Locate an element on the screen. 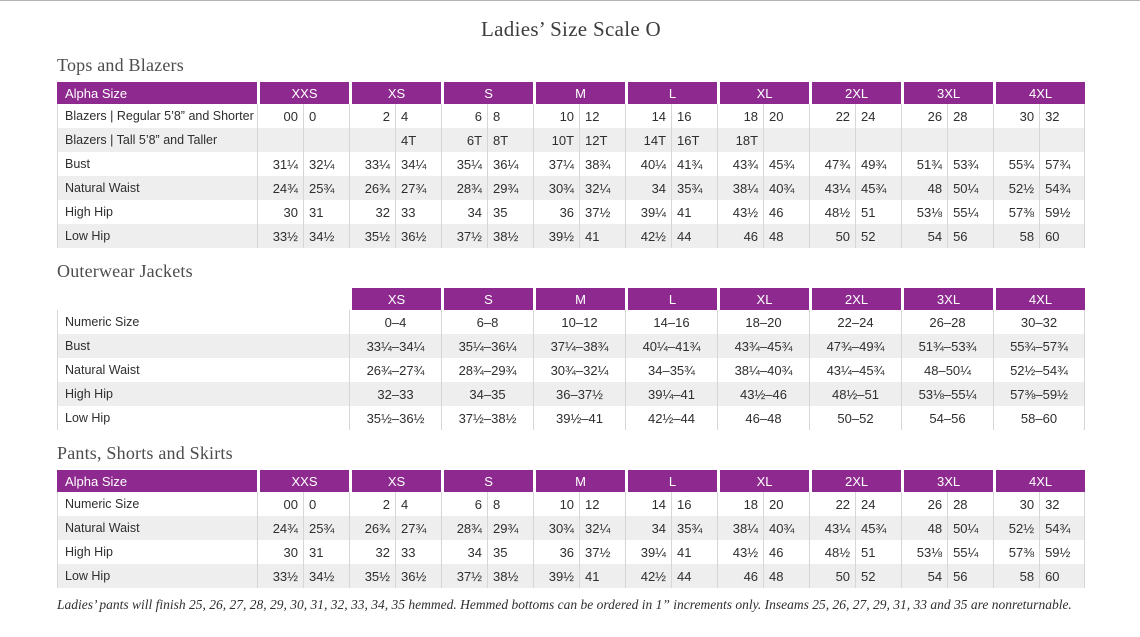 Image resolution: width=1140 pixels, height=637 pixels. size-value-cell: 59½ is located at coordinates (1062, 212).